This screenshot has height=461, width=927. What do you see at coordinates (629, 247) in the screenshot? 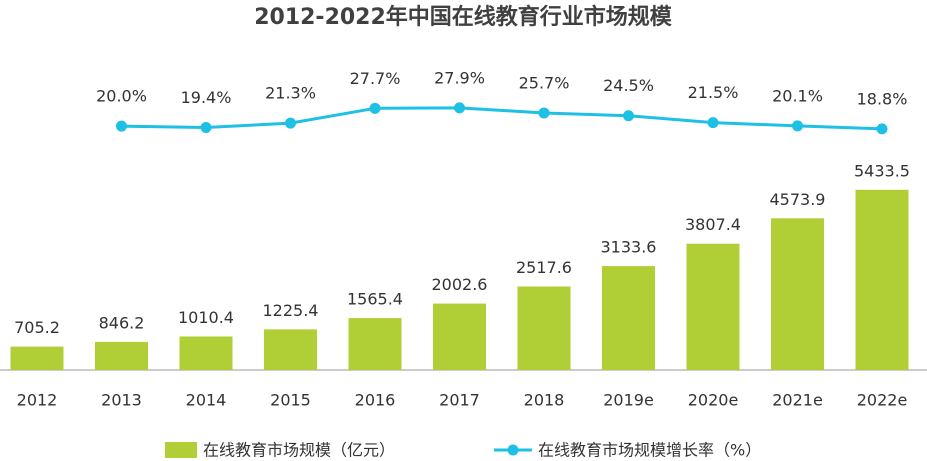
I see `bar-label: 3133.6` at bounding box center [629, 247].